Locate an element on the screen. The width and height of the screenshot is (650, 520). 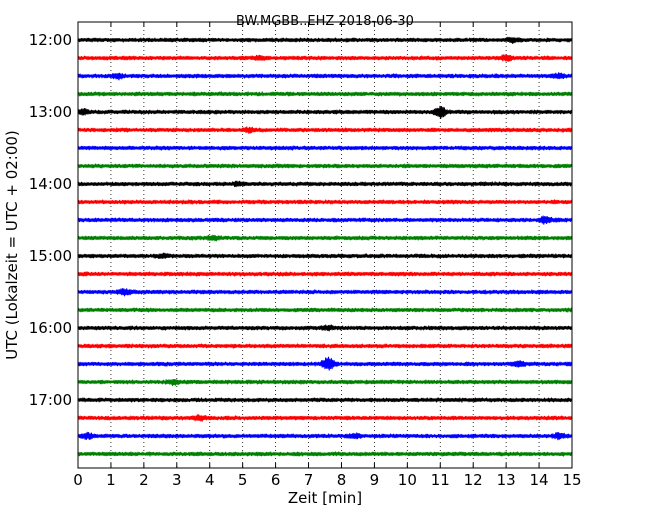
y-tick-label: 17:00 is located at coordinates (50, 400).